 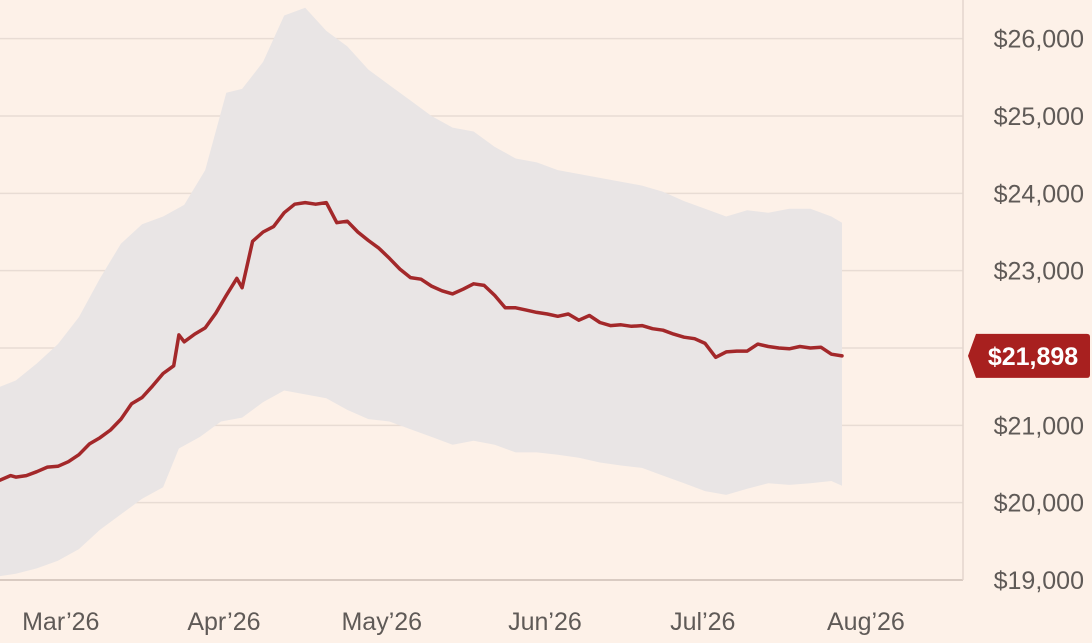 I want to click on y-tick-label: $25,000, so click(x=1039, y=117).